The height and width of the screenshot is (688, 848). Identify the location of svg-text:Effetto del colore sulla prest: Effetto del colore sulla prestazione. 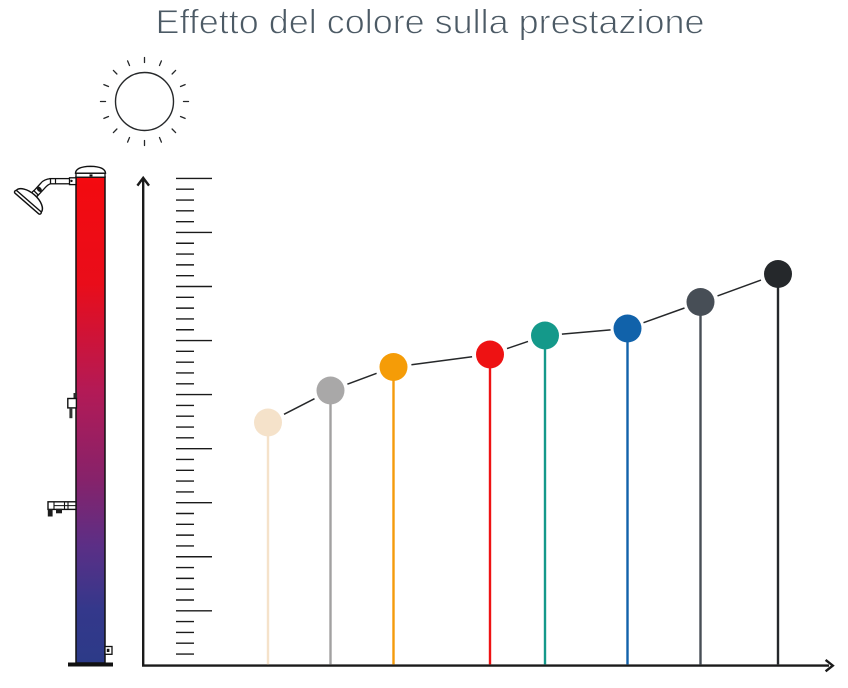
(430, 23).